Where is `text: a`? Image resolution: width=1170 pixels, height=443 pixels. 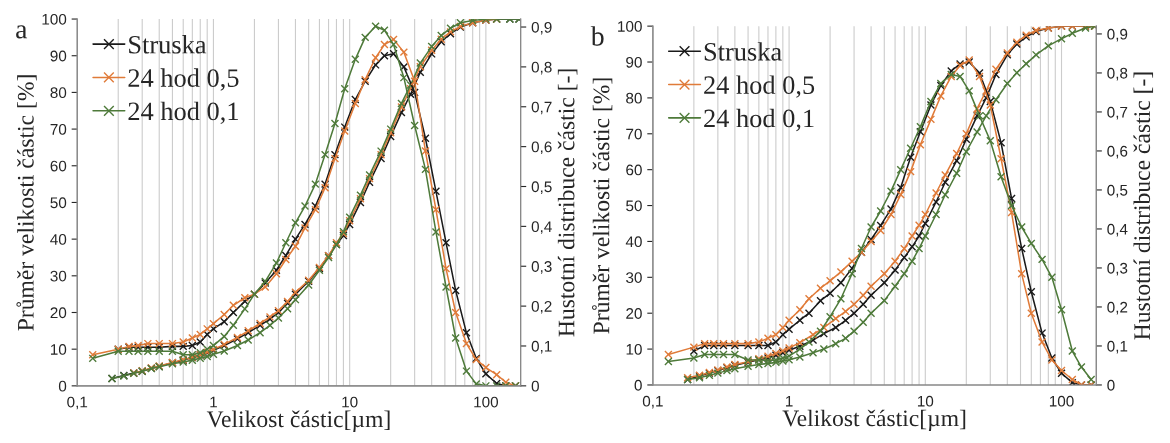 text: a is located at coordinates (22, 32).